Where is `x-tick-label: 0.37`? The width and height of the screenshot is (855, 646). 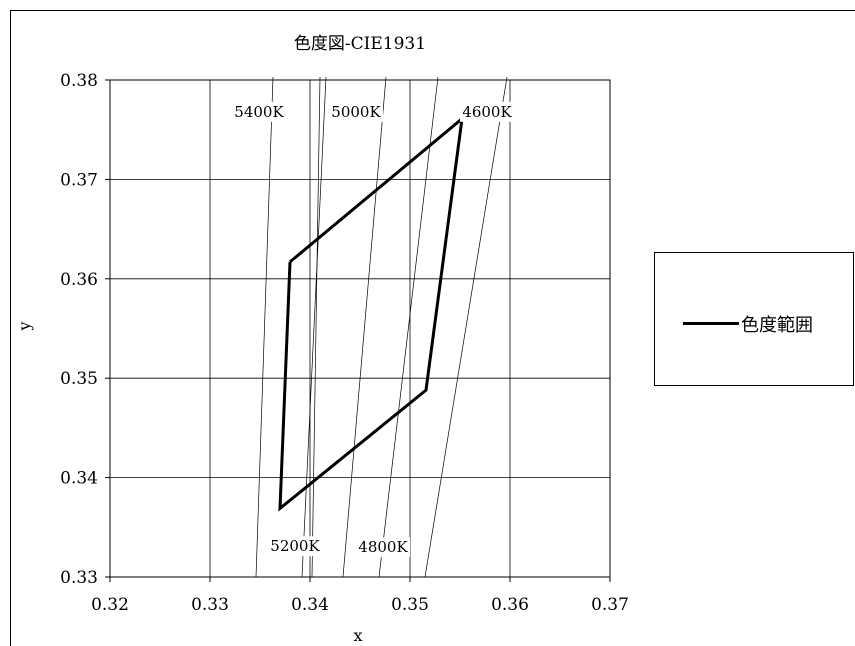
x-tick-label: 0.37 is located at coordinates (610, 605).